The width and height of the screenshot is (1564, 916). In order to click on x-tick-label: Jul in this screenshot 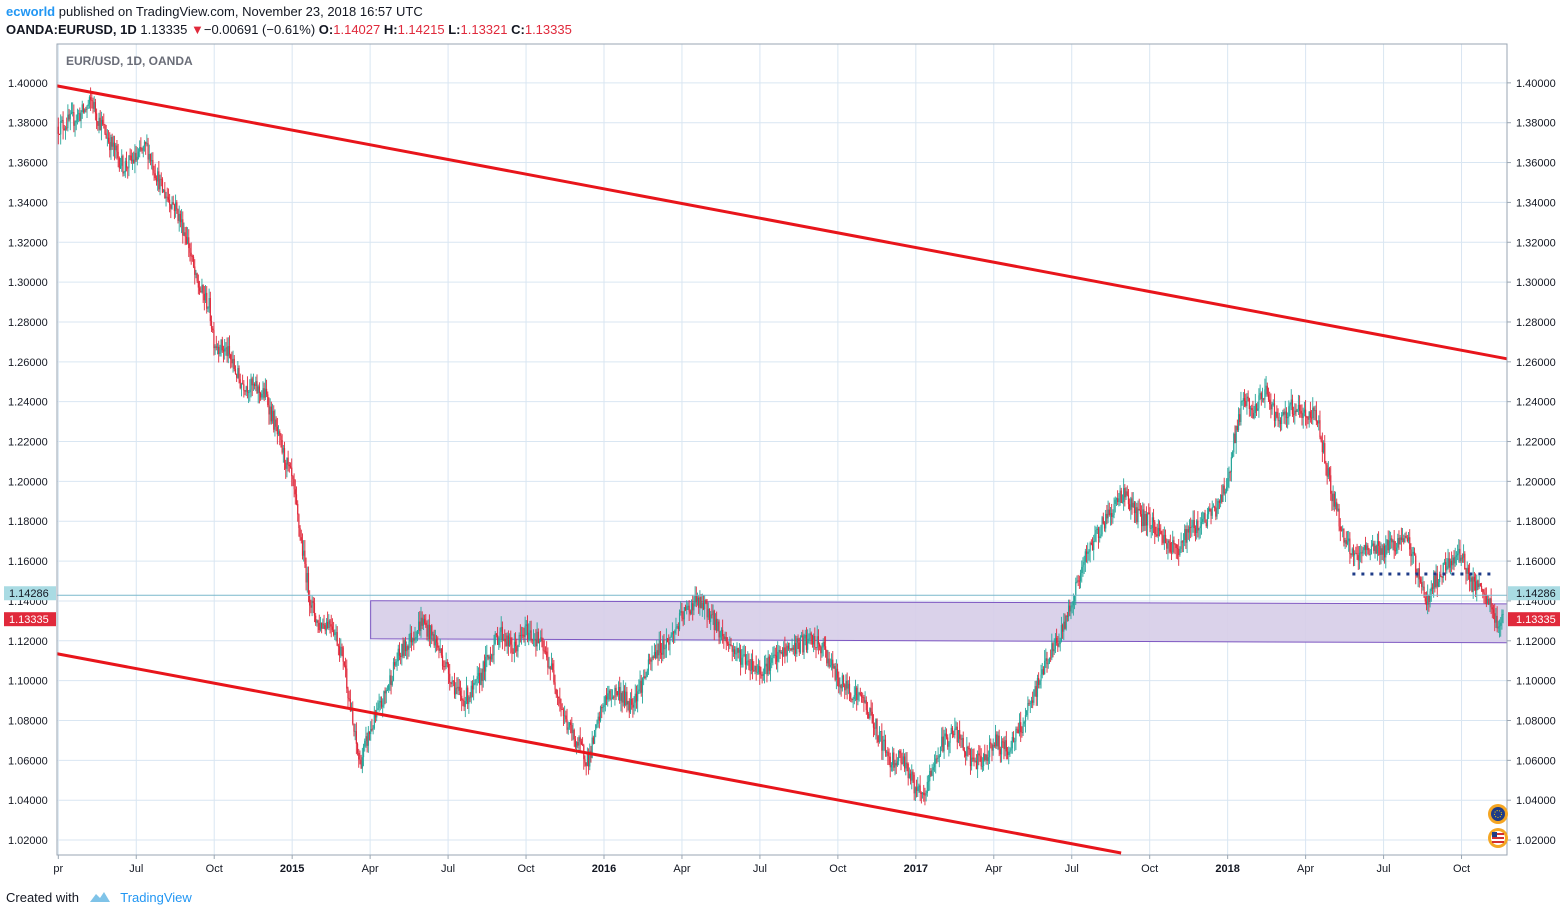, I will do `click(1072, 869)`.